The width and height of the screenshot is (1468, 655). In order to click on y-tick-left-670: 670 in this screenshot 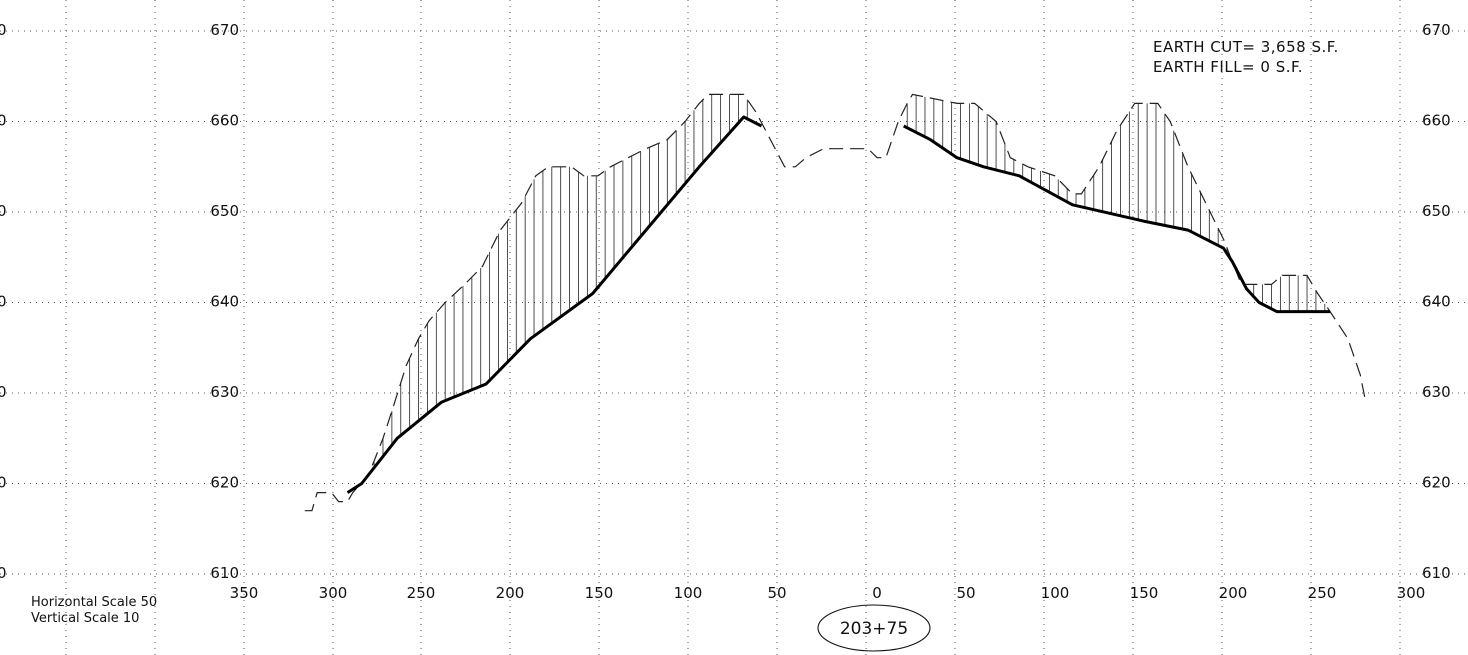, I will do `click(224, 30)`.